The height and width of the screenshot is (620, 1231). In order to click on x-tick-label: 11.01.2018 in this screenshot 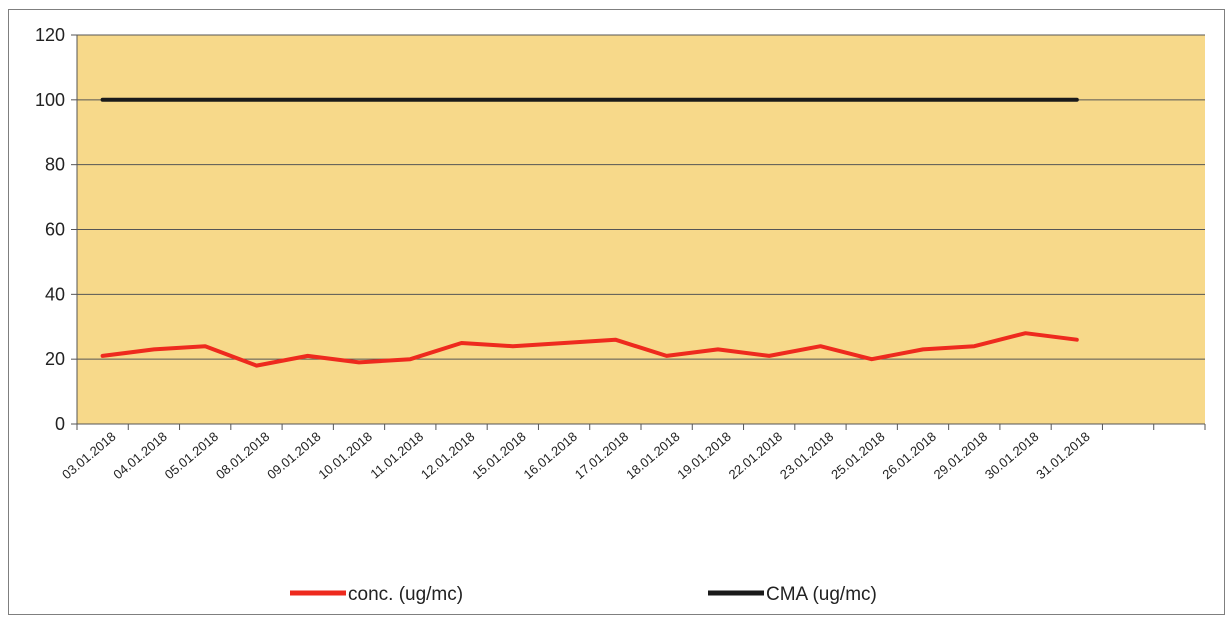, I will do `click(396, 455)`.